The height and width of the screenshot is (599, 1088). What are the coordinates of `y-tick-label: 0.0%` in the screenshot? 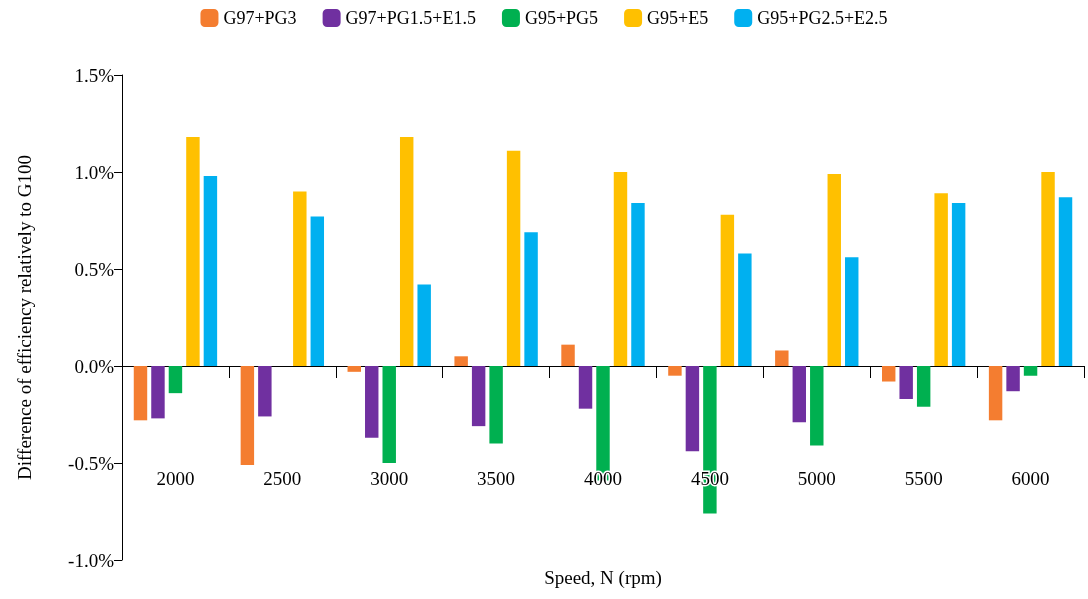 It's located at (94, 366).